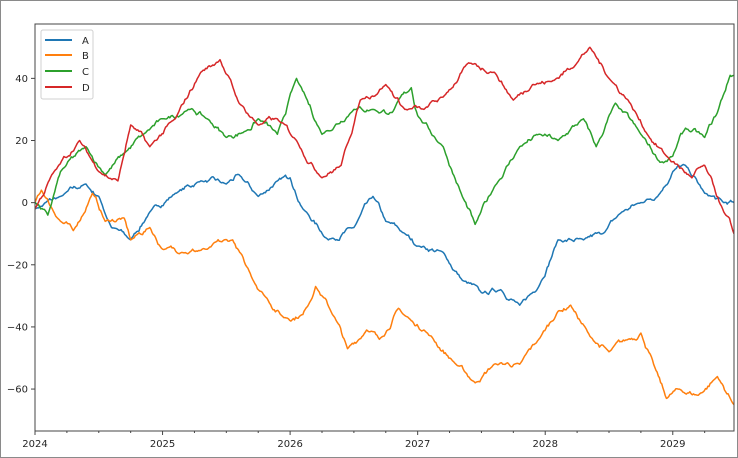 The width and height of the screenshot is (738, 458). Describe the element at coordinates (417, 444) in the screenshot. I see `x-tick-label: 2027` at that location.